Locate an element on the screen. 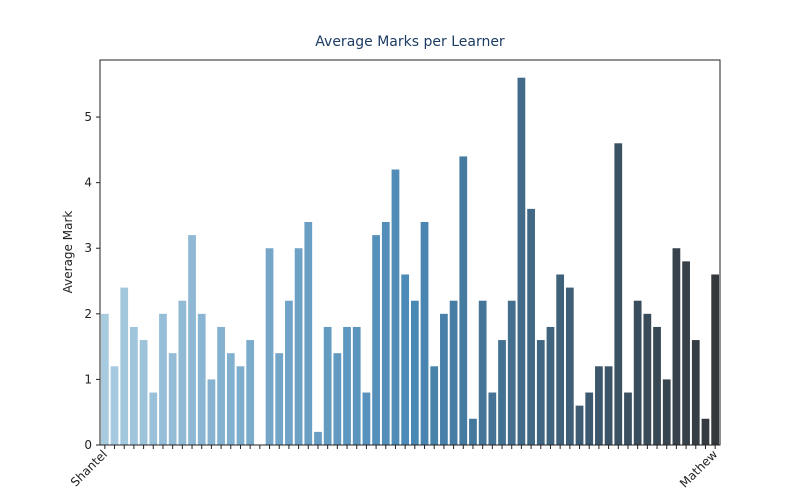 This screenshot has height=500, width=800. chart-title: Average Marks per Learner is located at coordinates (410, 42).